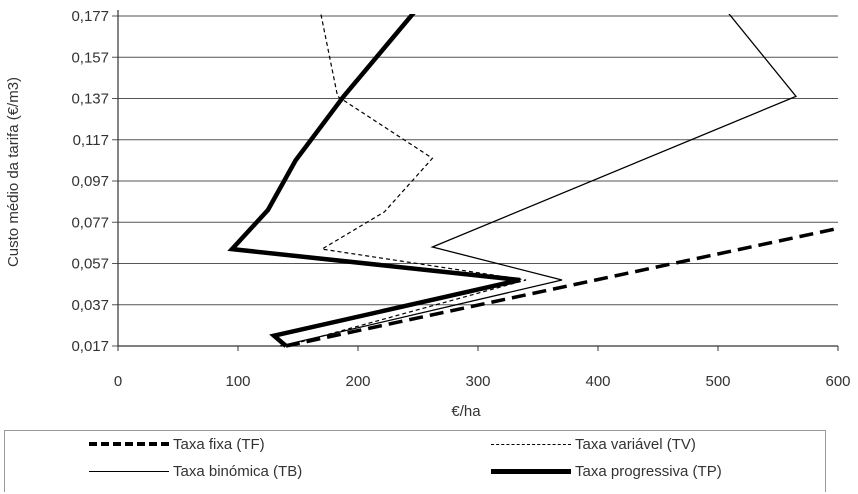 This screenshot has width=858, height=494. I want to click on legend-item-tp: Taxa progressiva (TP), so click(606, 471).